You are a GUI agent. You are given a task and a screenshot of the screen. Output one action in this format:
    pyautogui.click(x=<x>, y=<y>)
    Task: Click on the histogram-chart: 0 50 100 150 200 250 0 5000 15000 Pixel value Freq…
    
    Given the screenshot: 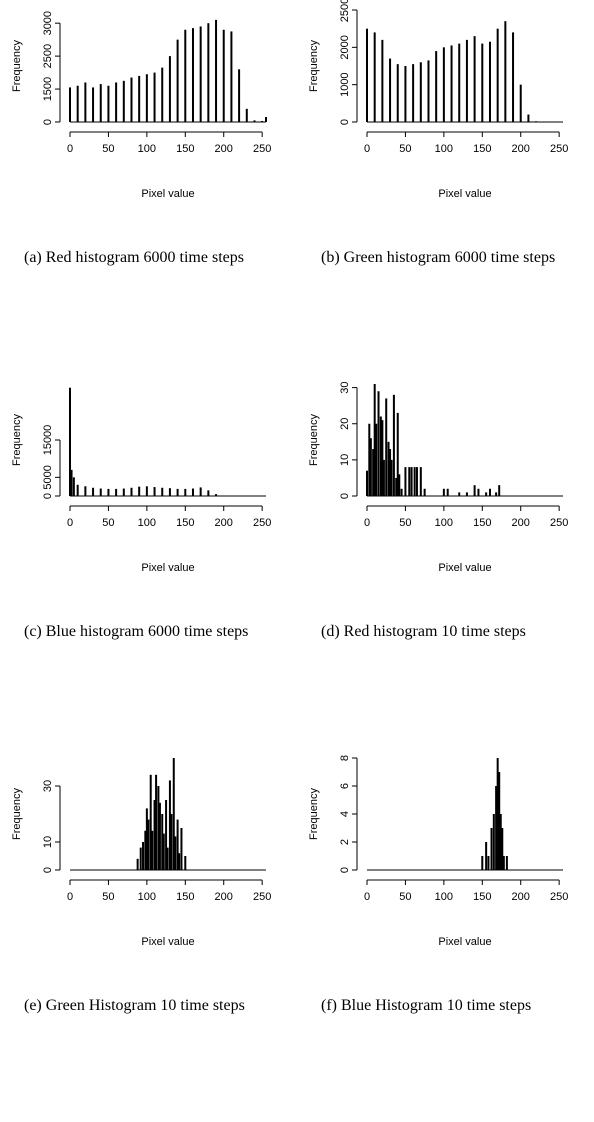 What is the action you would take?
    pyautogui.click(x=141, y=480)
    